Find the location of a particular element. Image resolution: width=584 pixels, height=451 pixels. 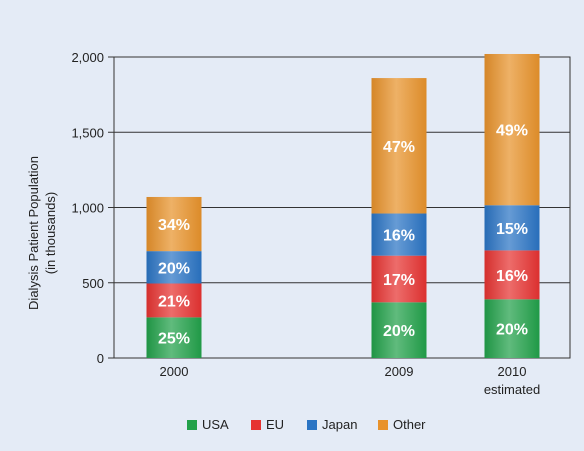

y-tick-label: 500 is located at coordinates (93, 283).